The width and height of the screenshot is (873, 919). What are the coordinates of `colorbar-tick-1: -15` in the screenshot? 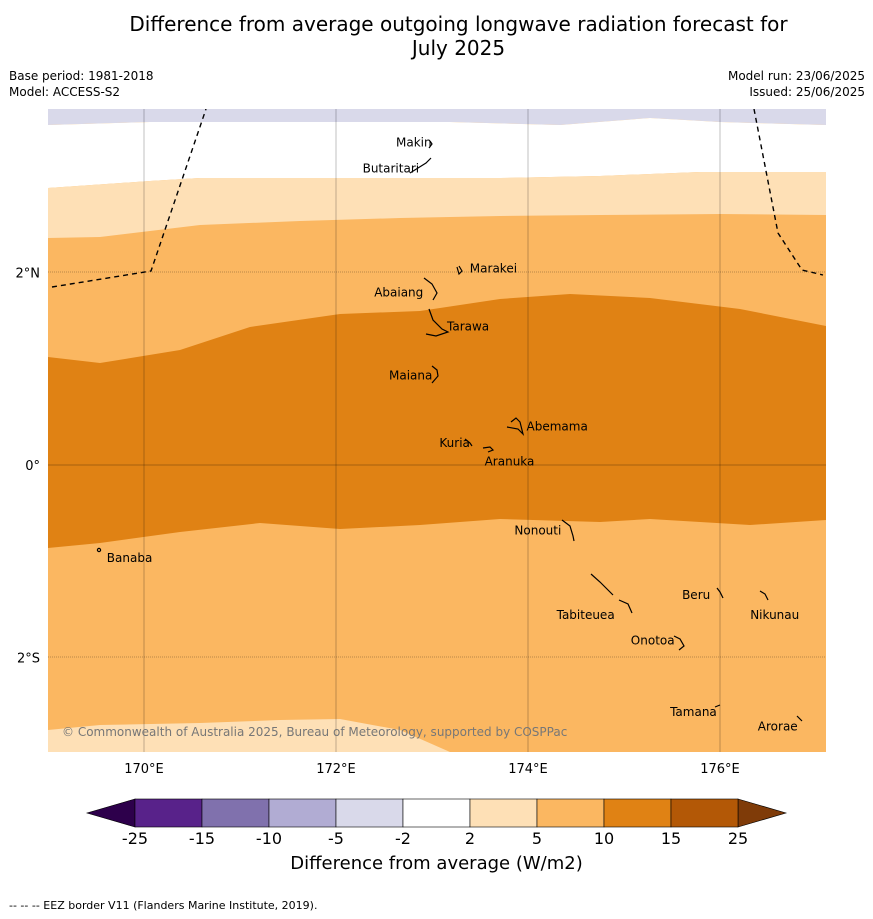 It's located at (202, 838).